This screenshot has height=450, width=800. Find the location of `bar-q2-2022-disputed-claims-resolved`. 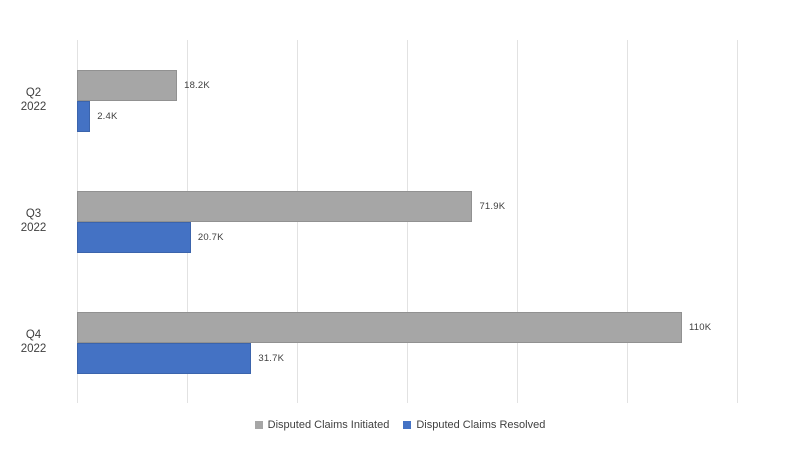

bar-q2-2022-disputed-claims-resolved is located at coordinates (84, 116).